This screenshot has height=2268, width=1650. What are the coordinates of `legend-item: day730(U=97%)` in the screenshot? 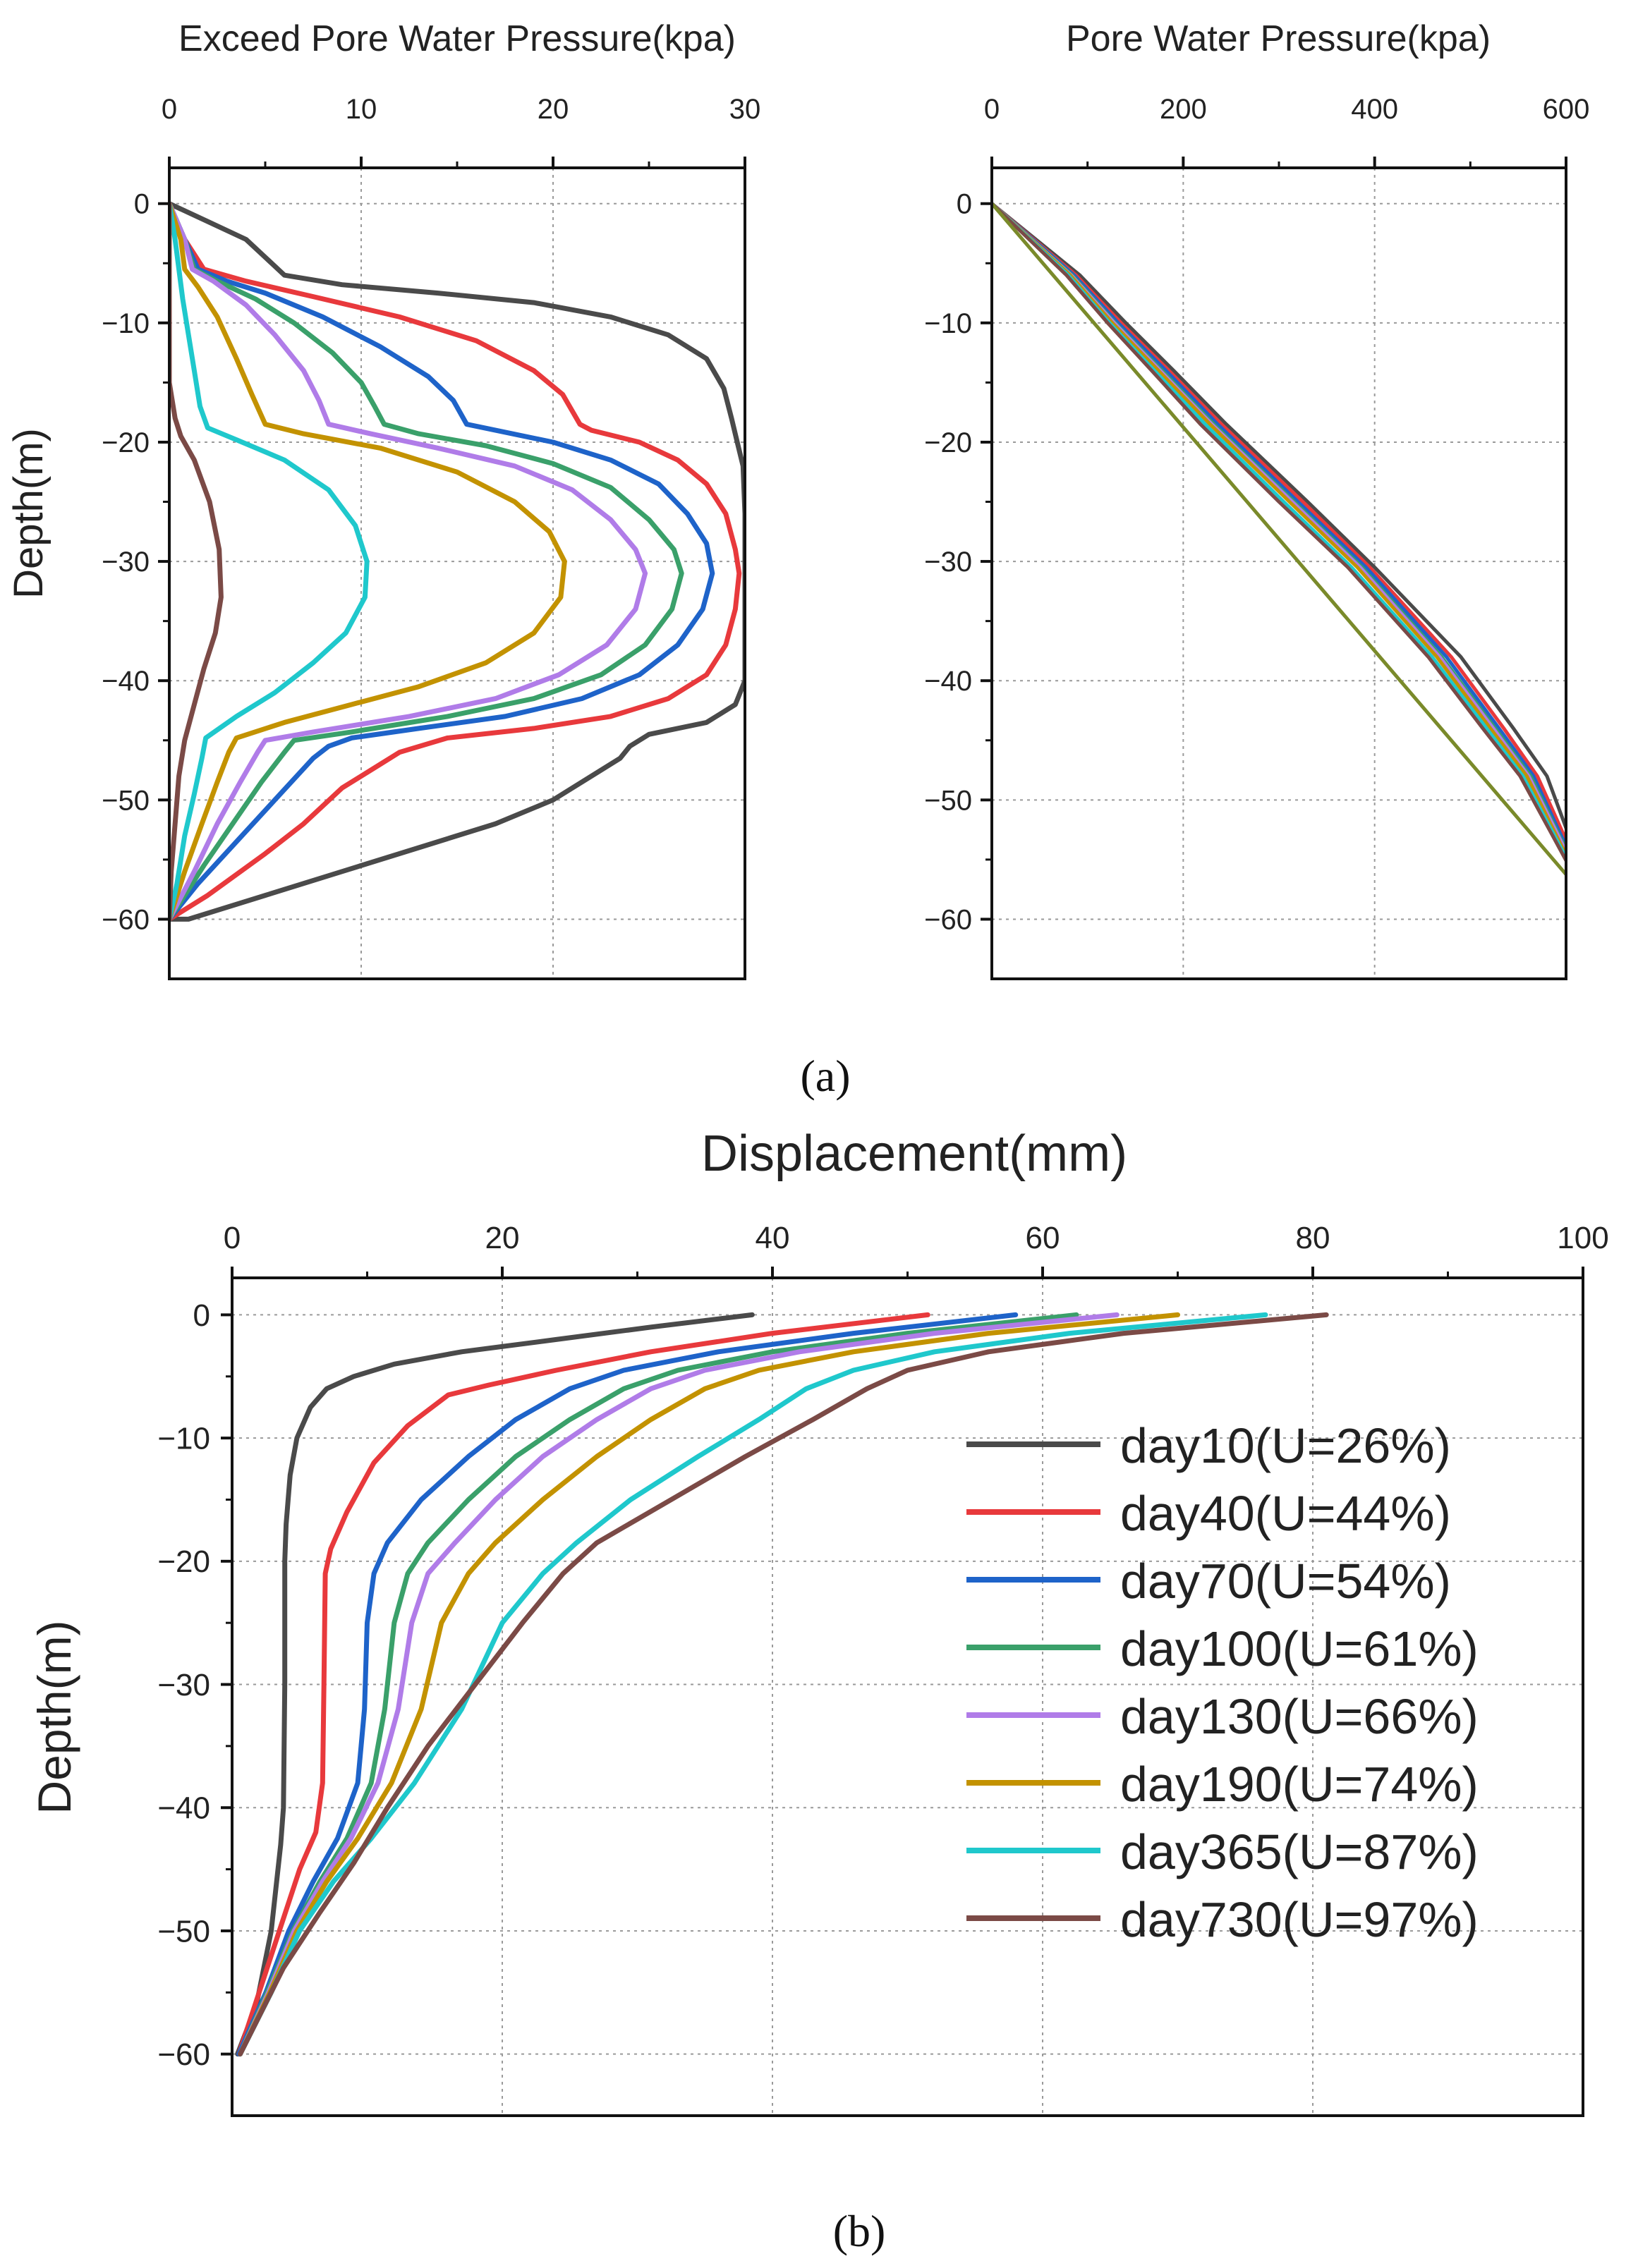 It's located at (1222, 1919).